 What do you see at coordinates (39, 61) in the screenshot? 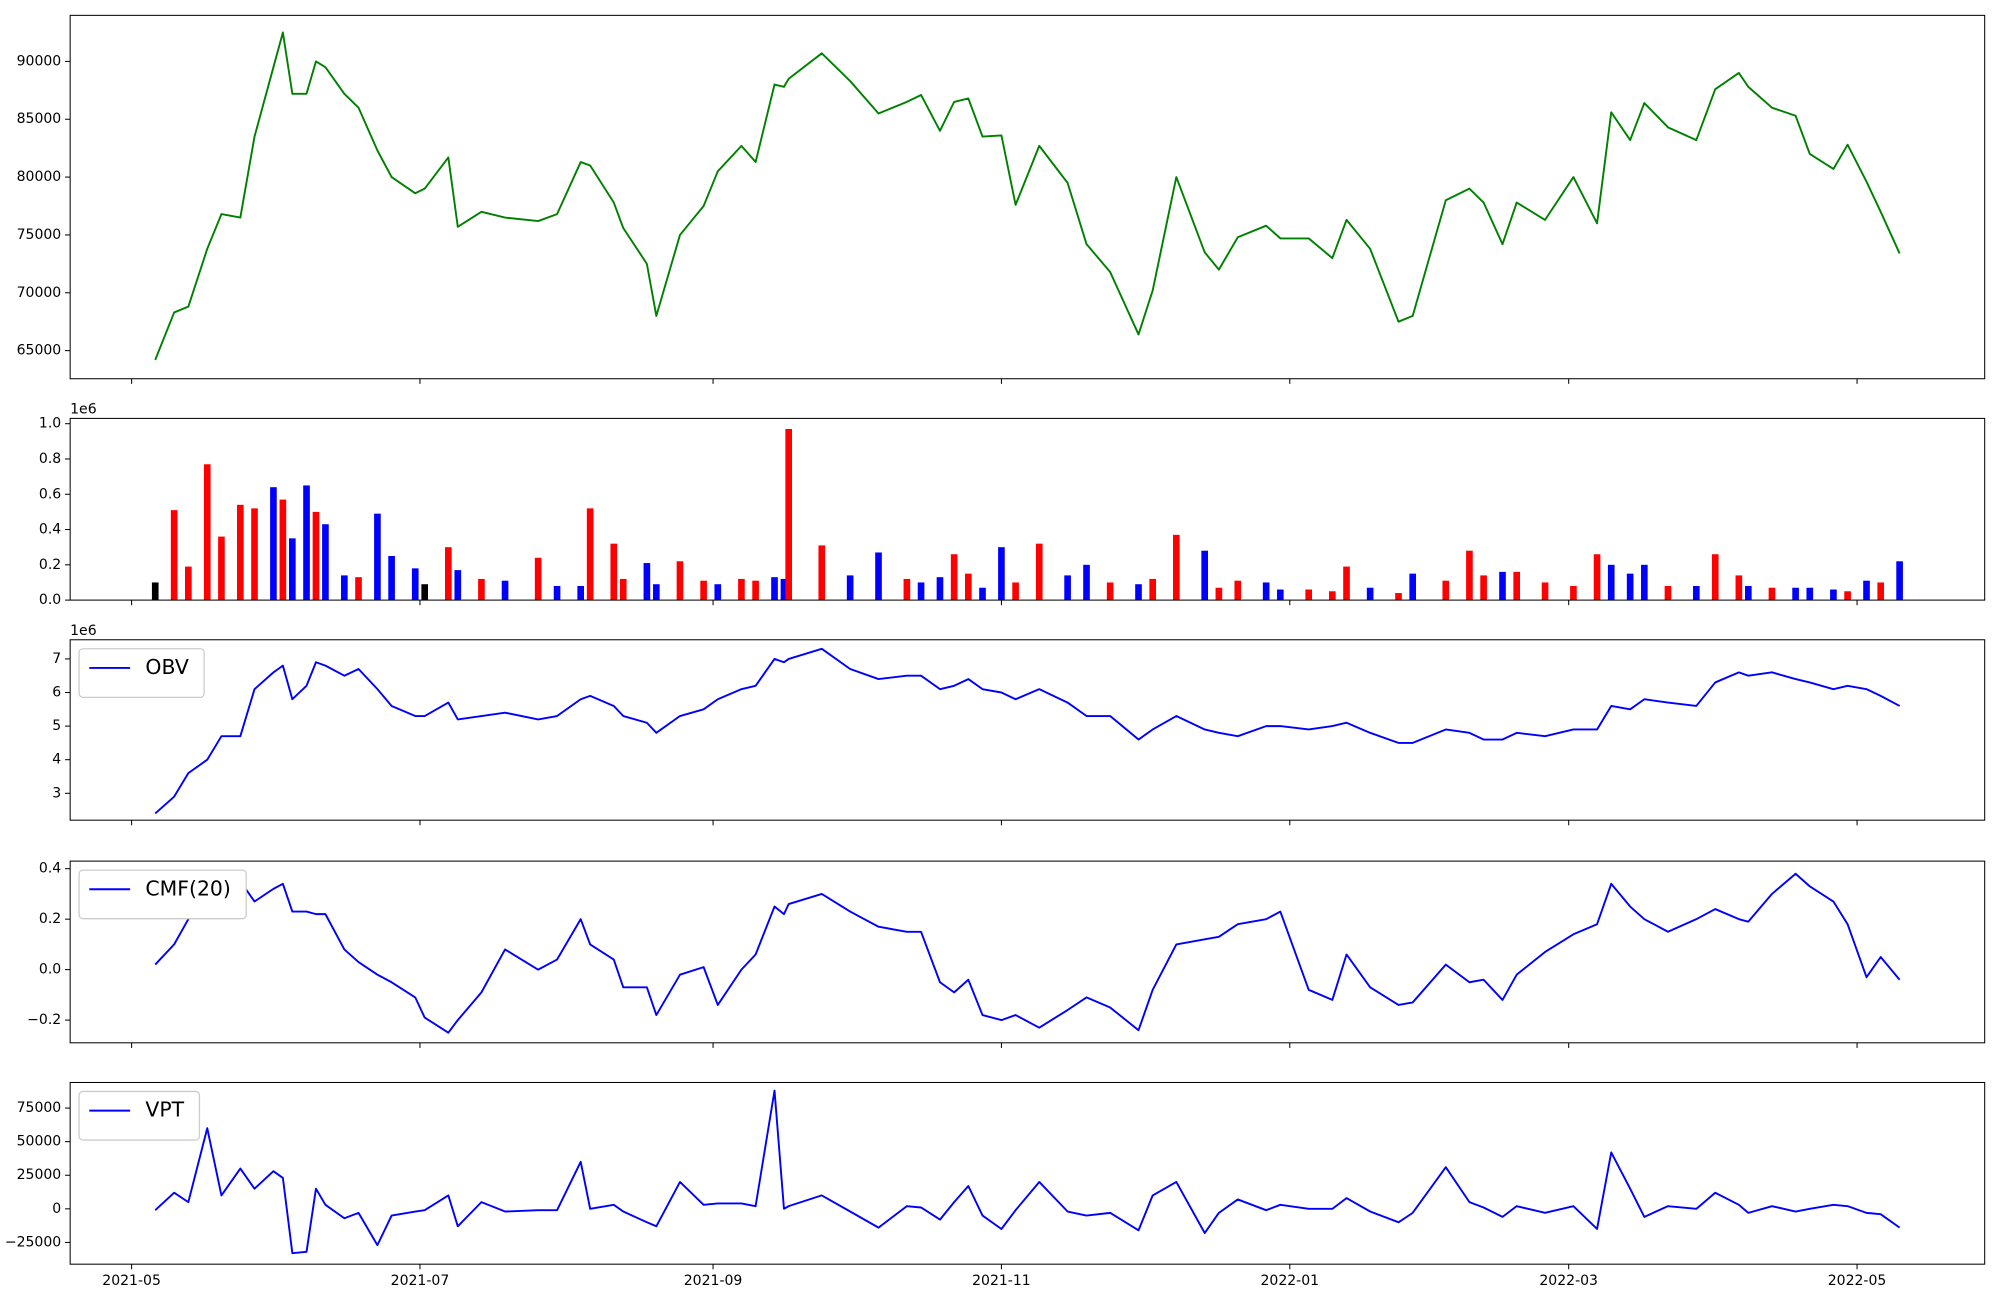
I see `y-tick-label: 90000` at bounding box center [39, 61].